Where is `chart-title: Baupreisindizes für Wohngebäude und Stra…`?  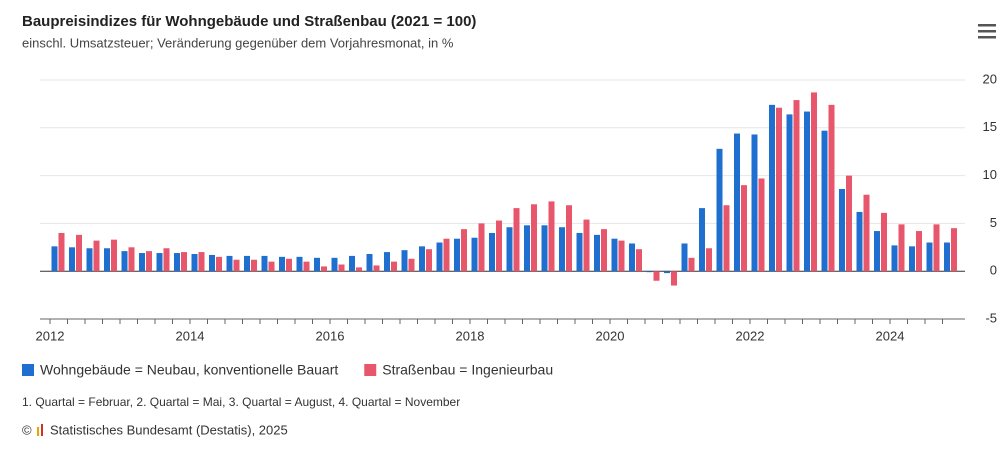 chart-title: Baupreisindizes für Wohngebäude und Stra… is located at coordinates (249, 21).